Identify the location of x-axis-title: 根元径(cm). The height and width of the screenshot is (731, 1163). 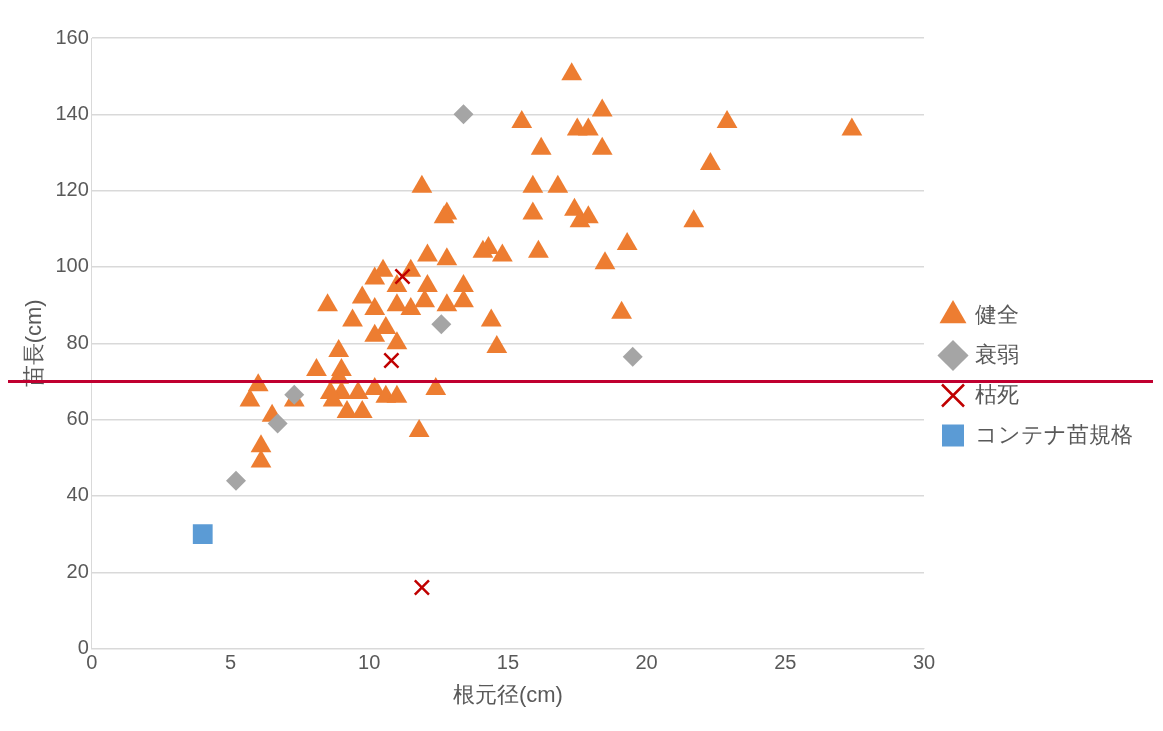
(507, 694).